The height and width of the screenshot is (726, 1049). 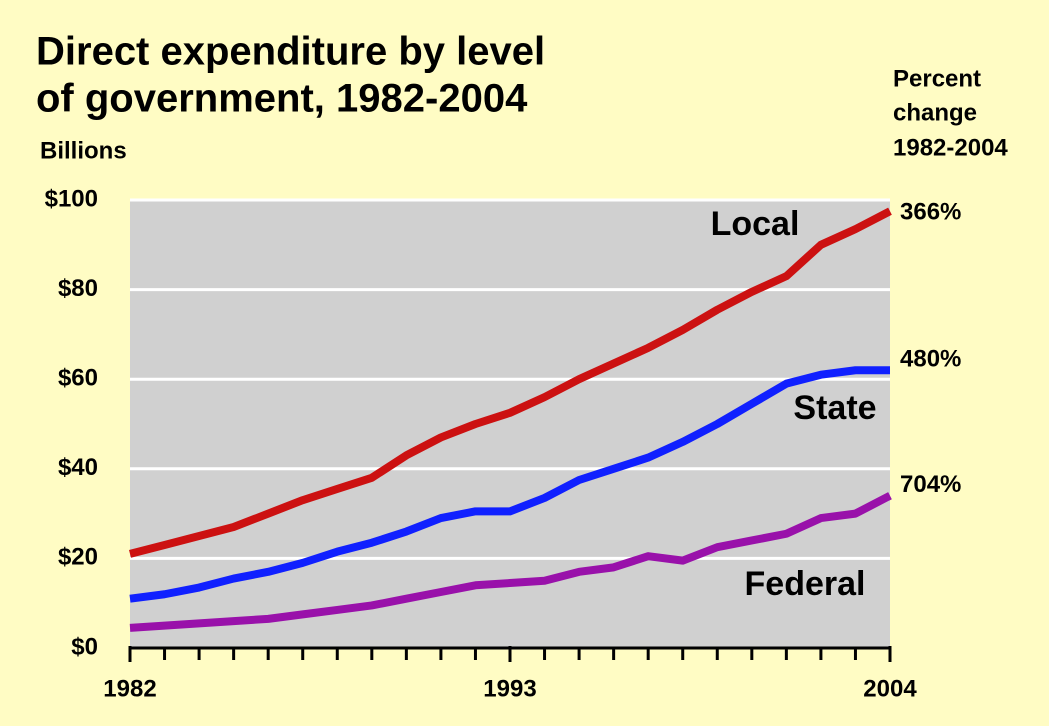 What do you see at coordinates (509, 688) in the screenshot?
I see `x-tick-label: 1993` at bounding box center [509, 688].